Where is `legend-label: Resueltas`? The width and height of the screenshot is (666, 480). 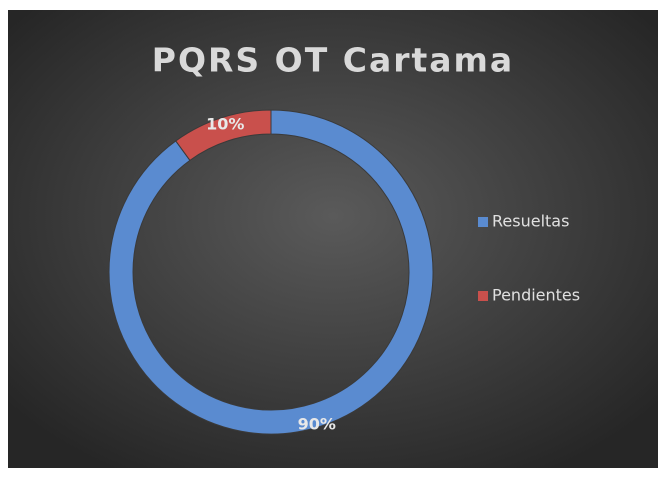 legend-label: Resueltas is located at coordinates (530, 221).